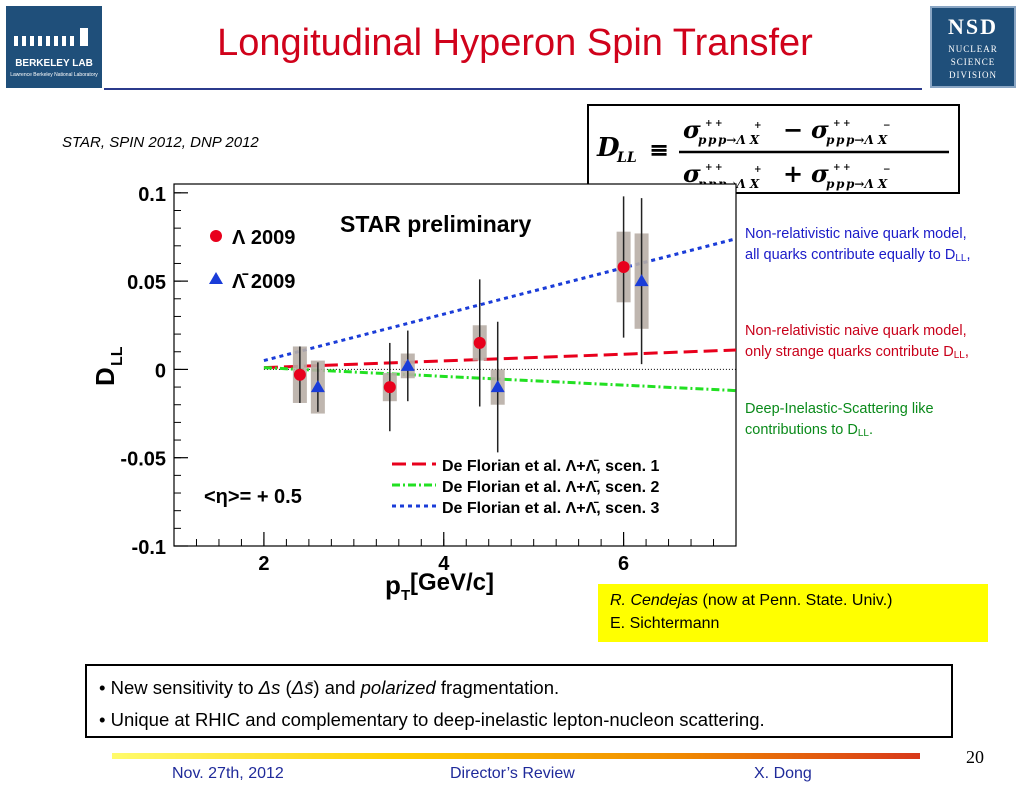 The height and width of the screenshot is (791, 1024). What do you see at coordinates (973, 75) in the screenshot?
I see `nsd-line-3: DIVISION` at bounding box center [973, 75].